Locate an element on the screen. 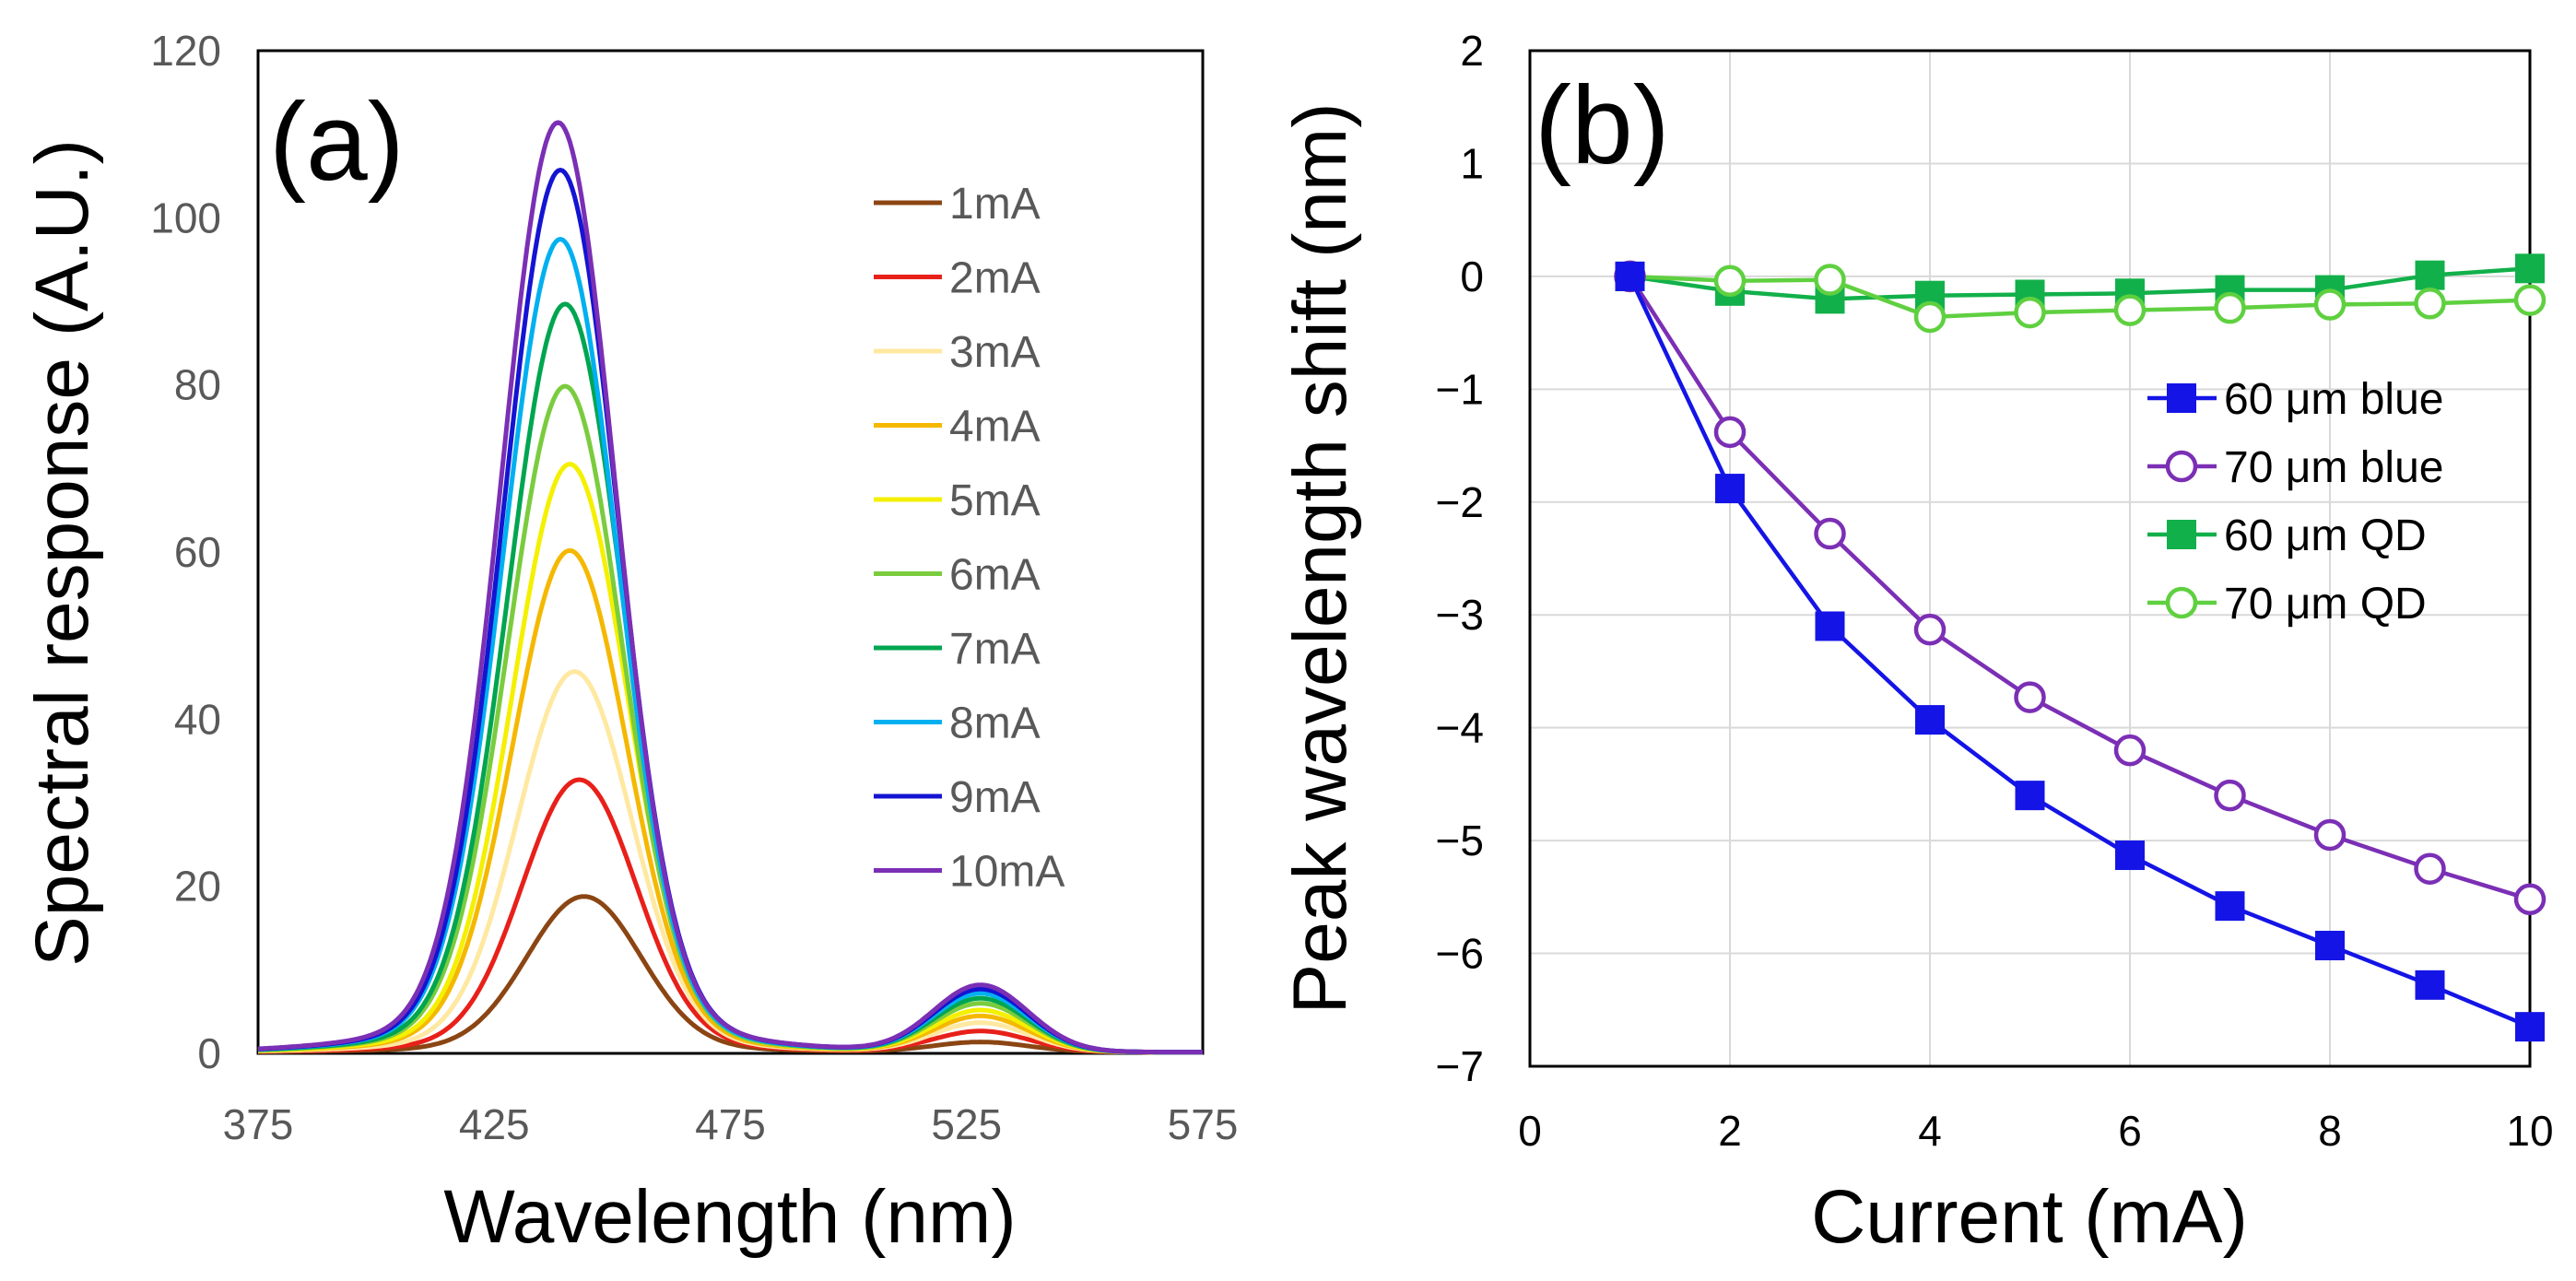  y-tick-label-b: −5 is located at coordinates (1460, 840).